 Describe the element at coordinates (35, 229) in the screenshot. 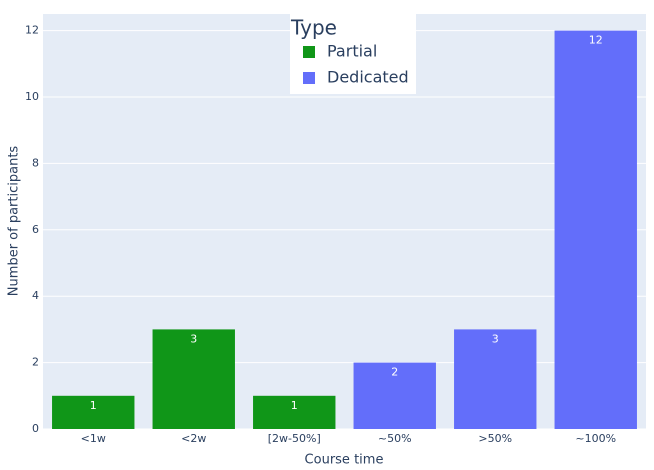

I see `y-tick-label: 6` at that location.